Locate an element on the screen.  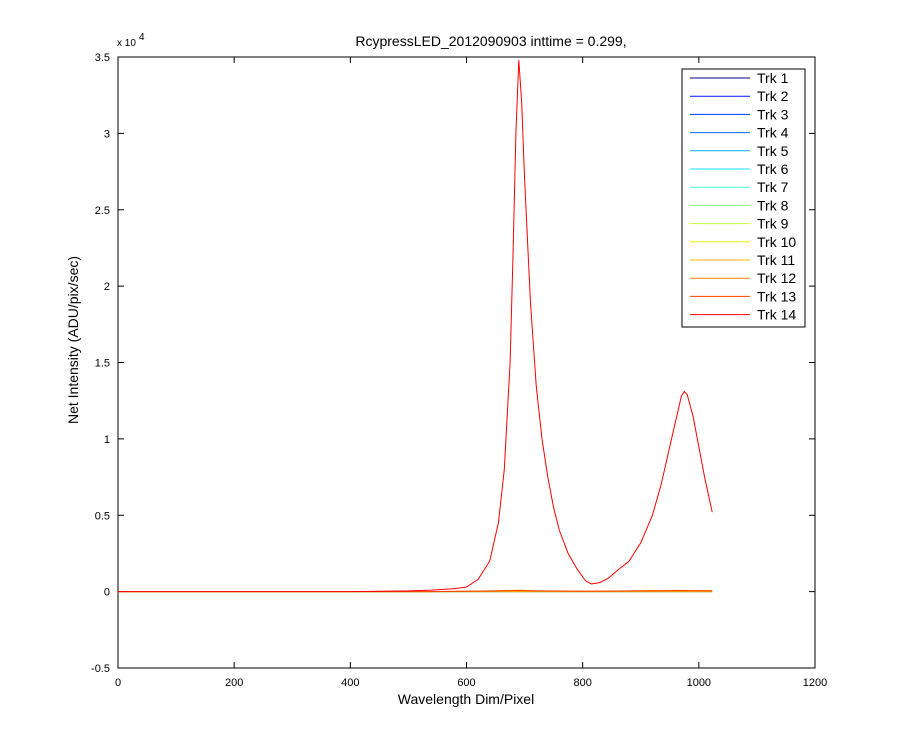
legend-label-7: Trk 7 is located at coordinates (773, 187).